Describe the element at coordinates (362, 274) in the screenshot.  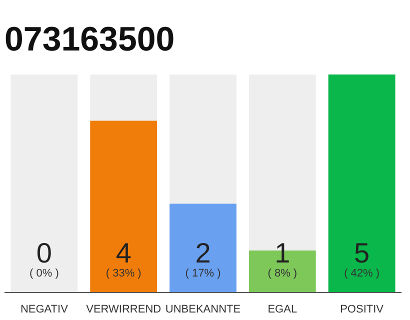
I see `data-label: ( 42% )` at that location.